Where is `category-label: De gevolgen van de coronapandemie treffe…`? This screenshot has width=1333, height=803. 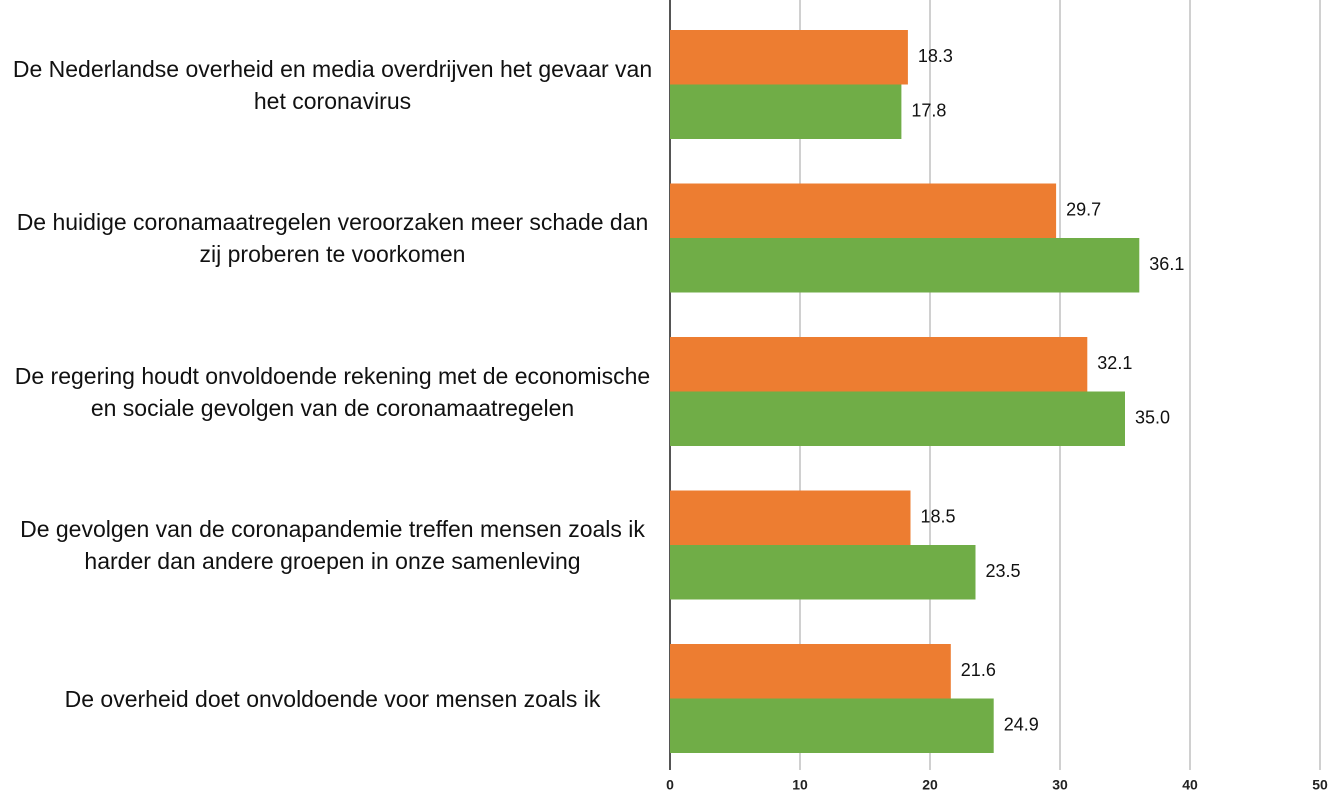
category-label: De gevolgen van de coronapandemie treffe… is located at coordinates (332, 545).